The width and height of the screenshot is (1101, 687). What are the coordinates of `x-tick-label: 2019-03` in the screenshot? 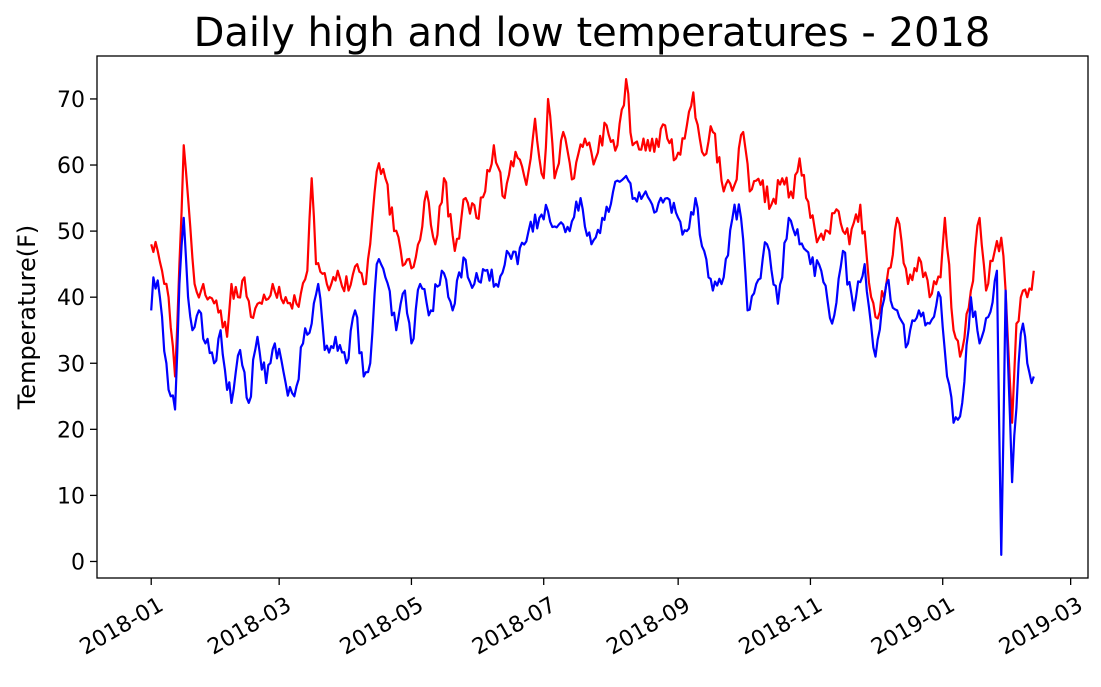 It's located at (1041, 627).